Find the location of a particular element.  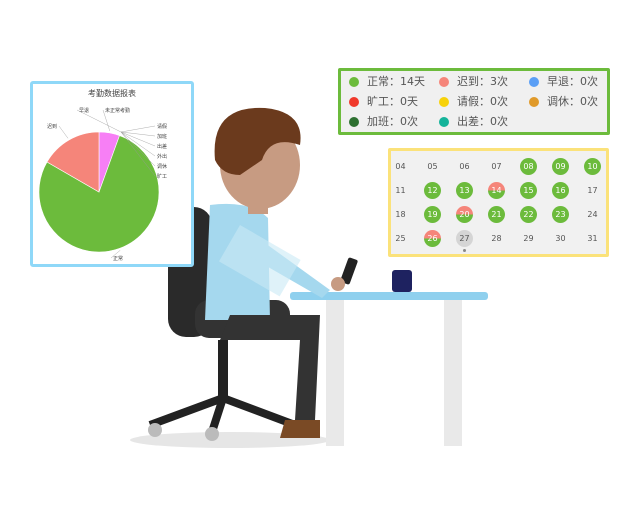

calendar-day-13: 13 is located at coordinates (464, 190).